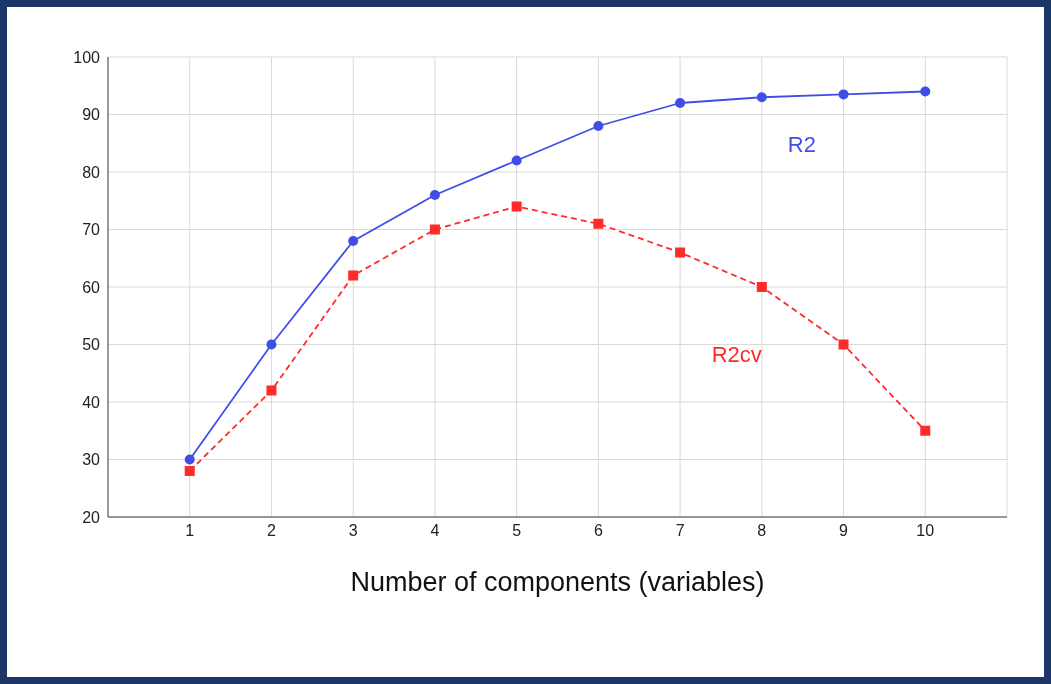 The height and width of the screenshot is (684, 1051). I want to click on y-tick-label: 30, so click(91, 460).